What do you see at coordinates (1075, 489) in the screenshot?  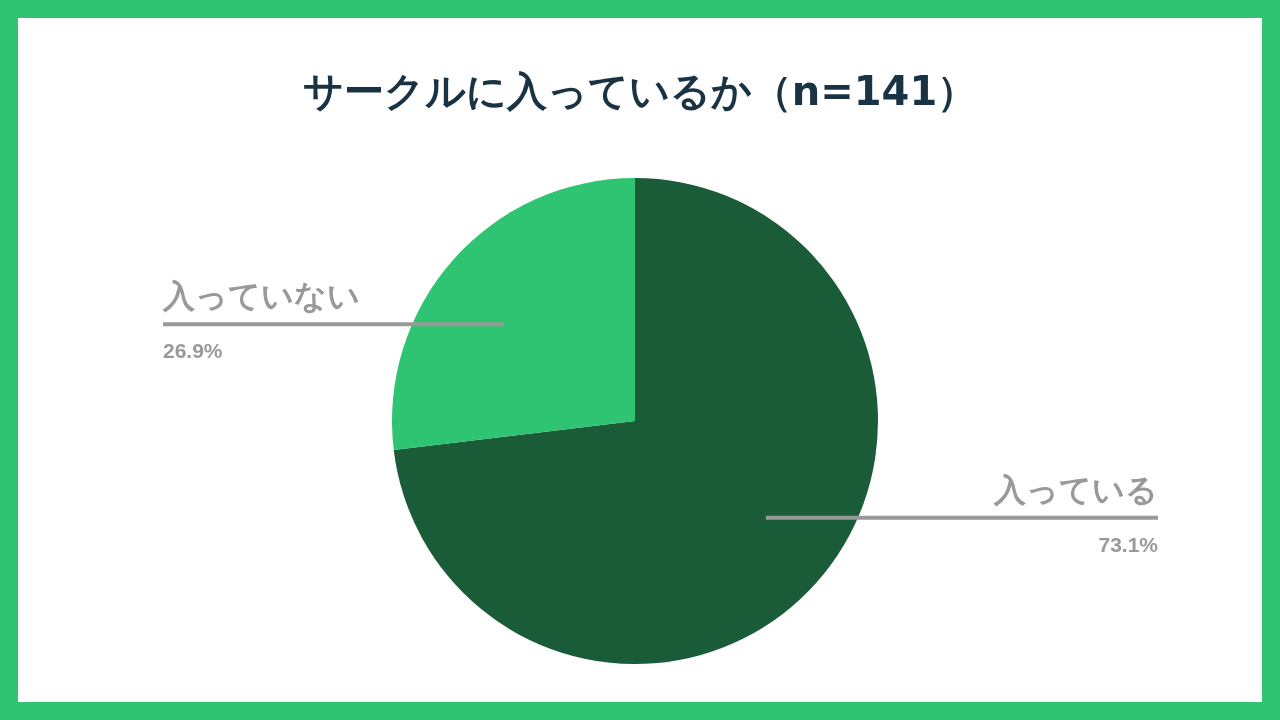 I see `slice-label: 入っている` at bounding box center [1075, 489].